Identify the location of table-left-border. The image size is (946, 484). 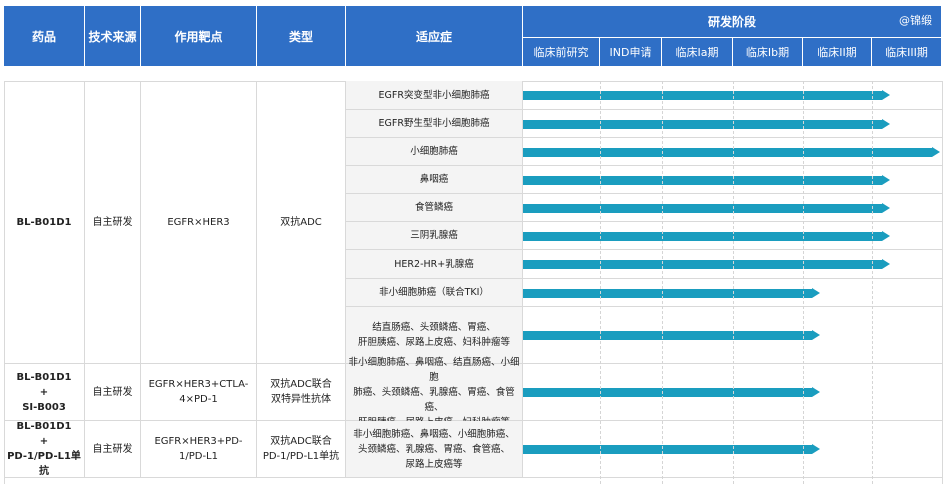
(4, 282).